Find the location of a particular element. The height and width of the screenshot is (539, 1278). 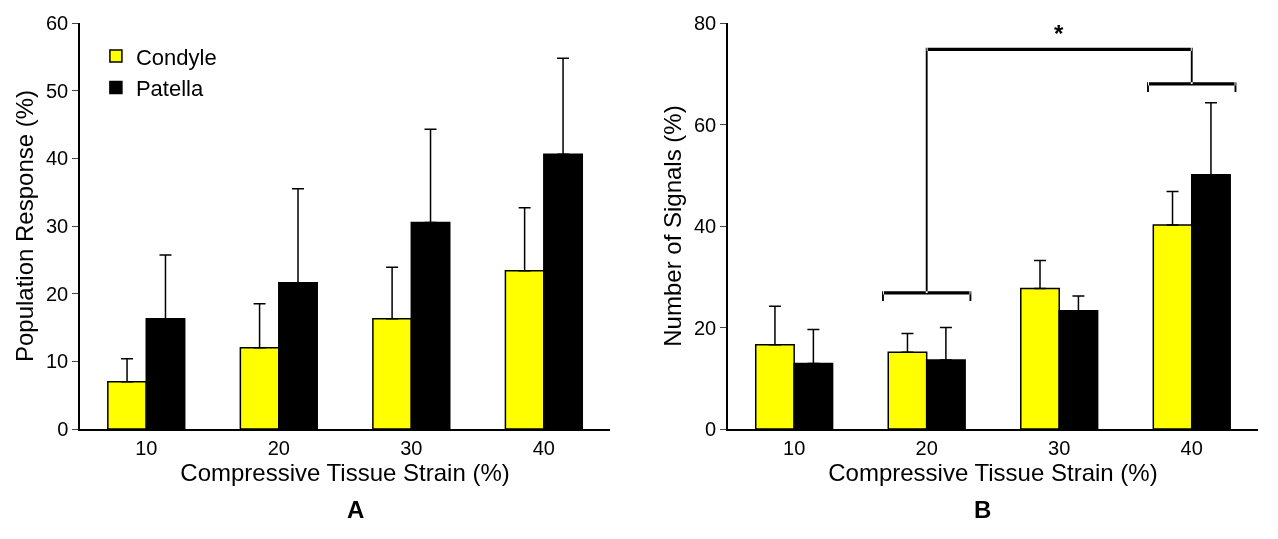

y-tick-label: 80 is located at coordinates (705, 23).